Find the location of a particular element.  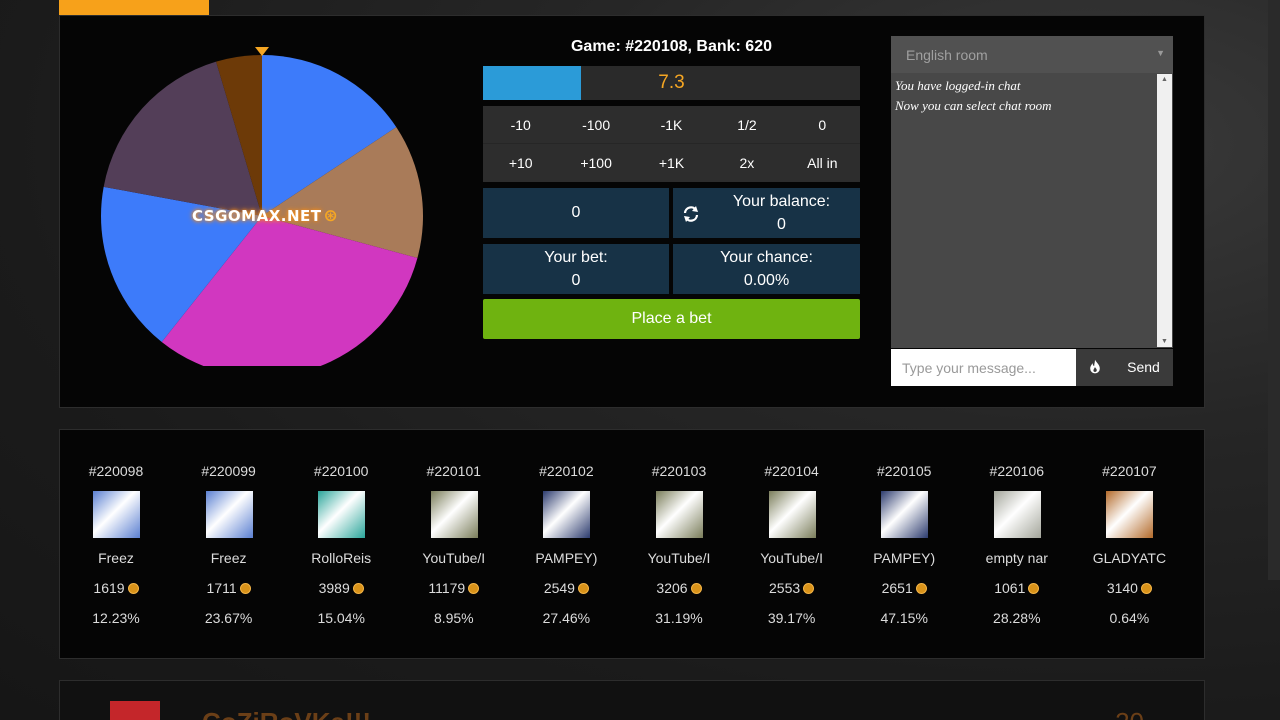

adjust-row-2: +10 +100 +1K 2x All in is located at coordinates (671, 163).